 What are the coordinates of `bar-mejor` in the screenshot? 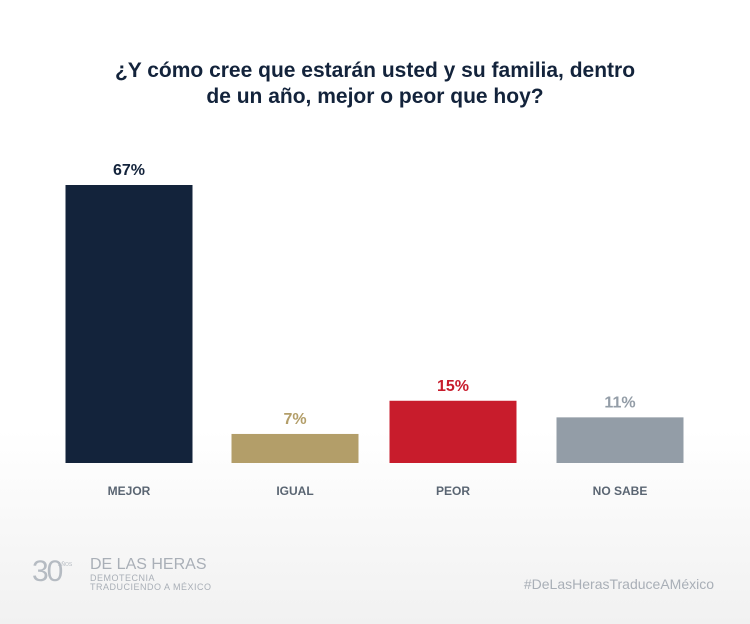 It's located at (129, 324).